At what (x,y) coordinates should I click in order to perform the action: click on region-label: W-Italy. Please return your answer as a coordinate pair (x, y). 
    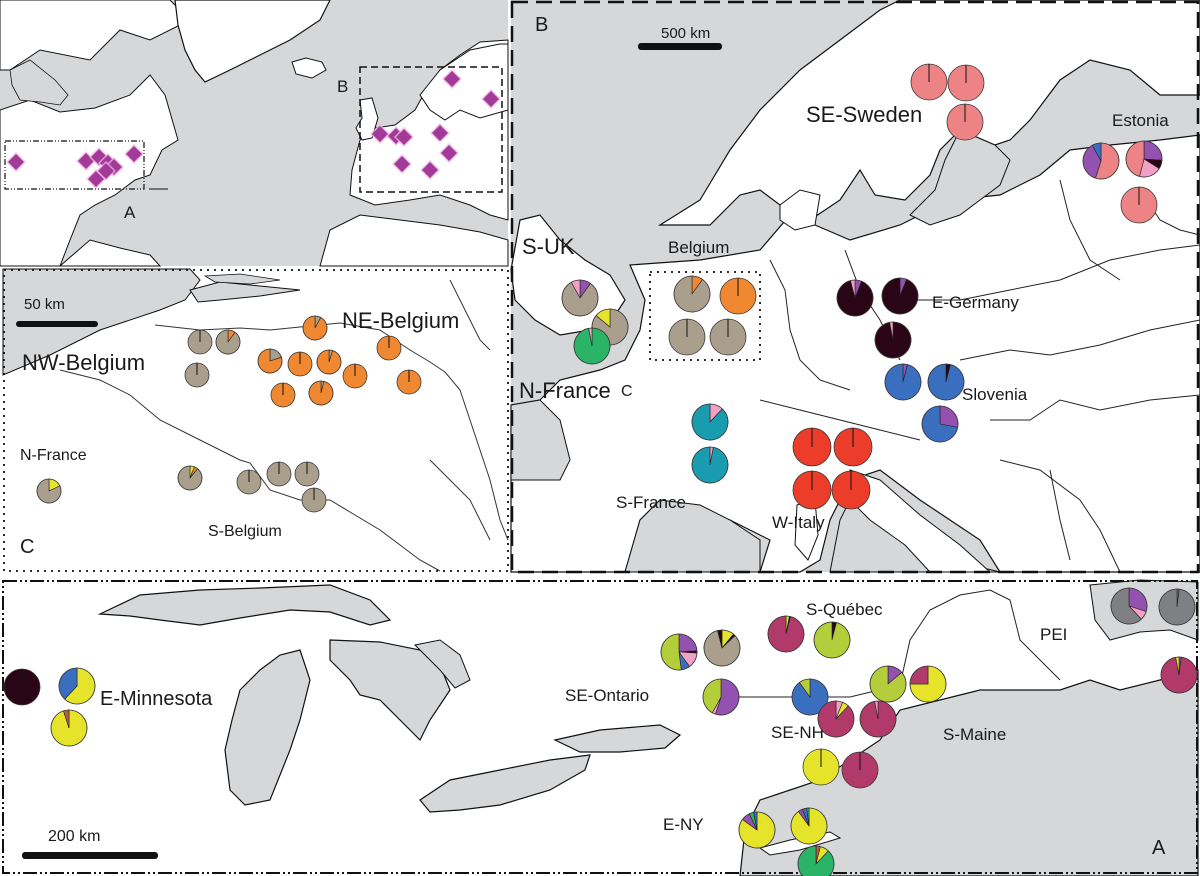
    Looking at the image, I should click on (798, 522).